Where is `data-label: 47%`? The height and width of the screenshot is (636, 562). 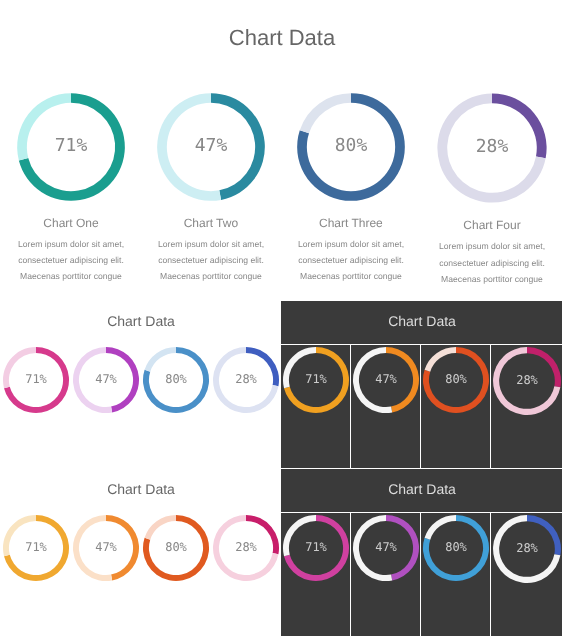 data-label: 47% is located at coordinates (211, 147).